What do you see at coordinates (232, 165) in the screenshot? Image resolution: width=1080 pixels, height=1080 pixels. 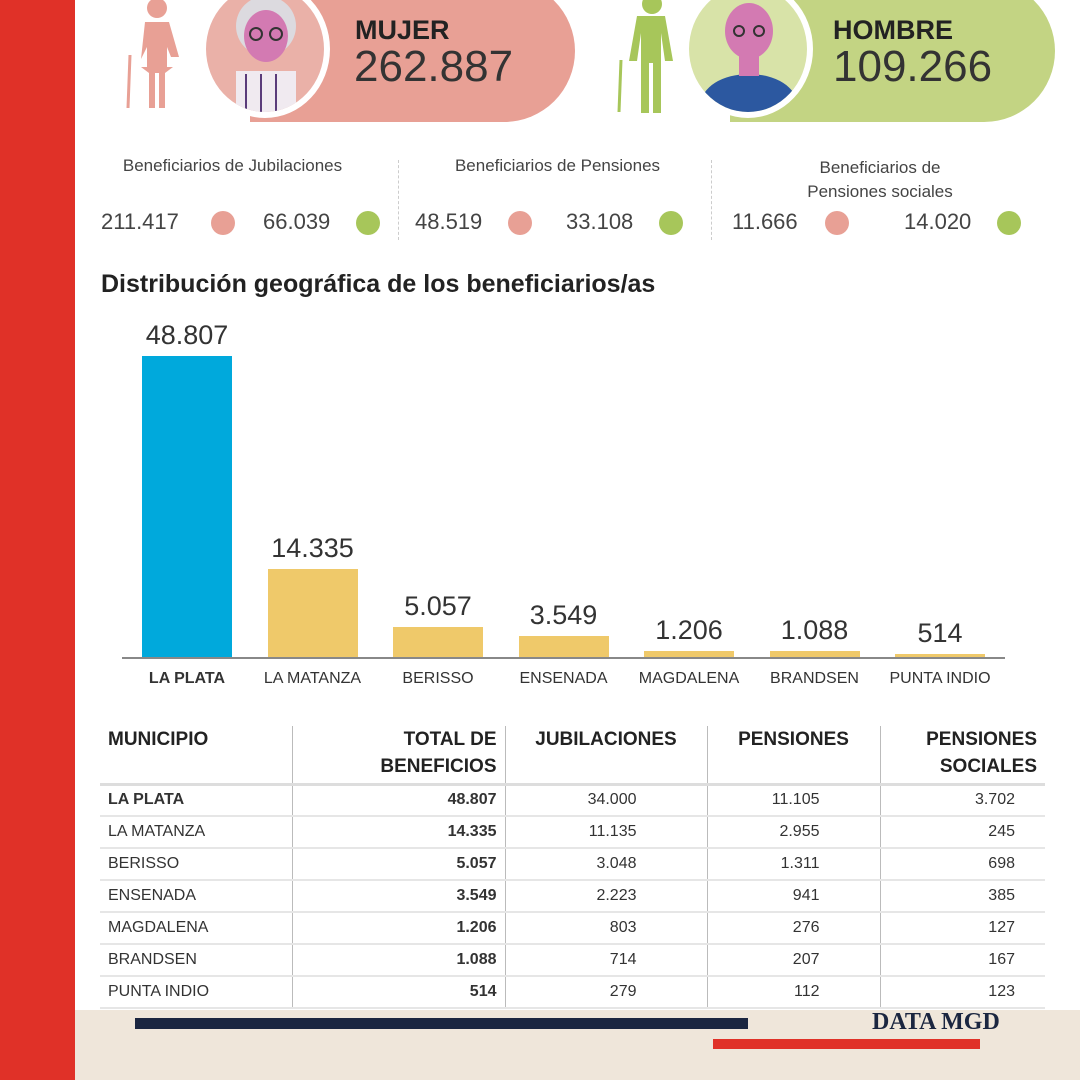 I see `stat-title-jubilaciones: Beneficiarios de Jubilaciones` at bounding box center [232, 165].